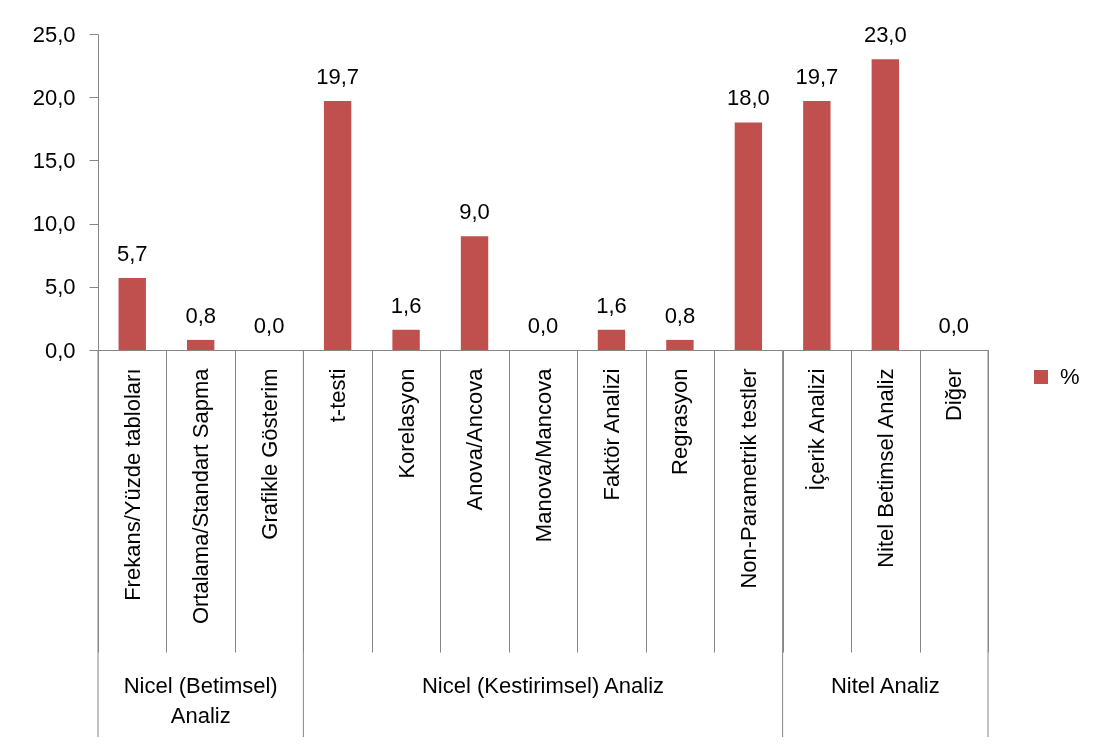 This screenshot has width=1098, height=749. I want to click on y-tick-label: 25,0, so click(54, 34).